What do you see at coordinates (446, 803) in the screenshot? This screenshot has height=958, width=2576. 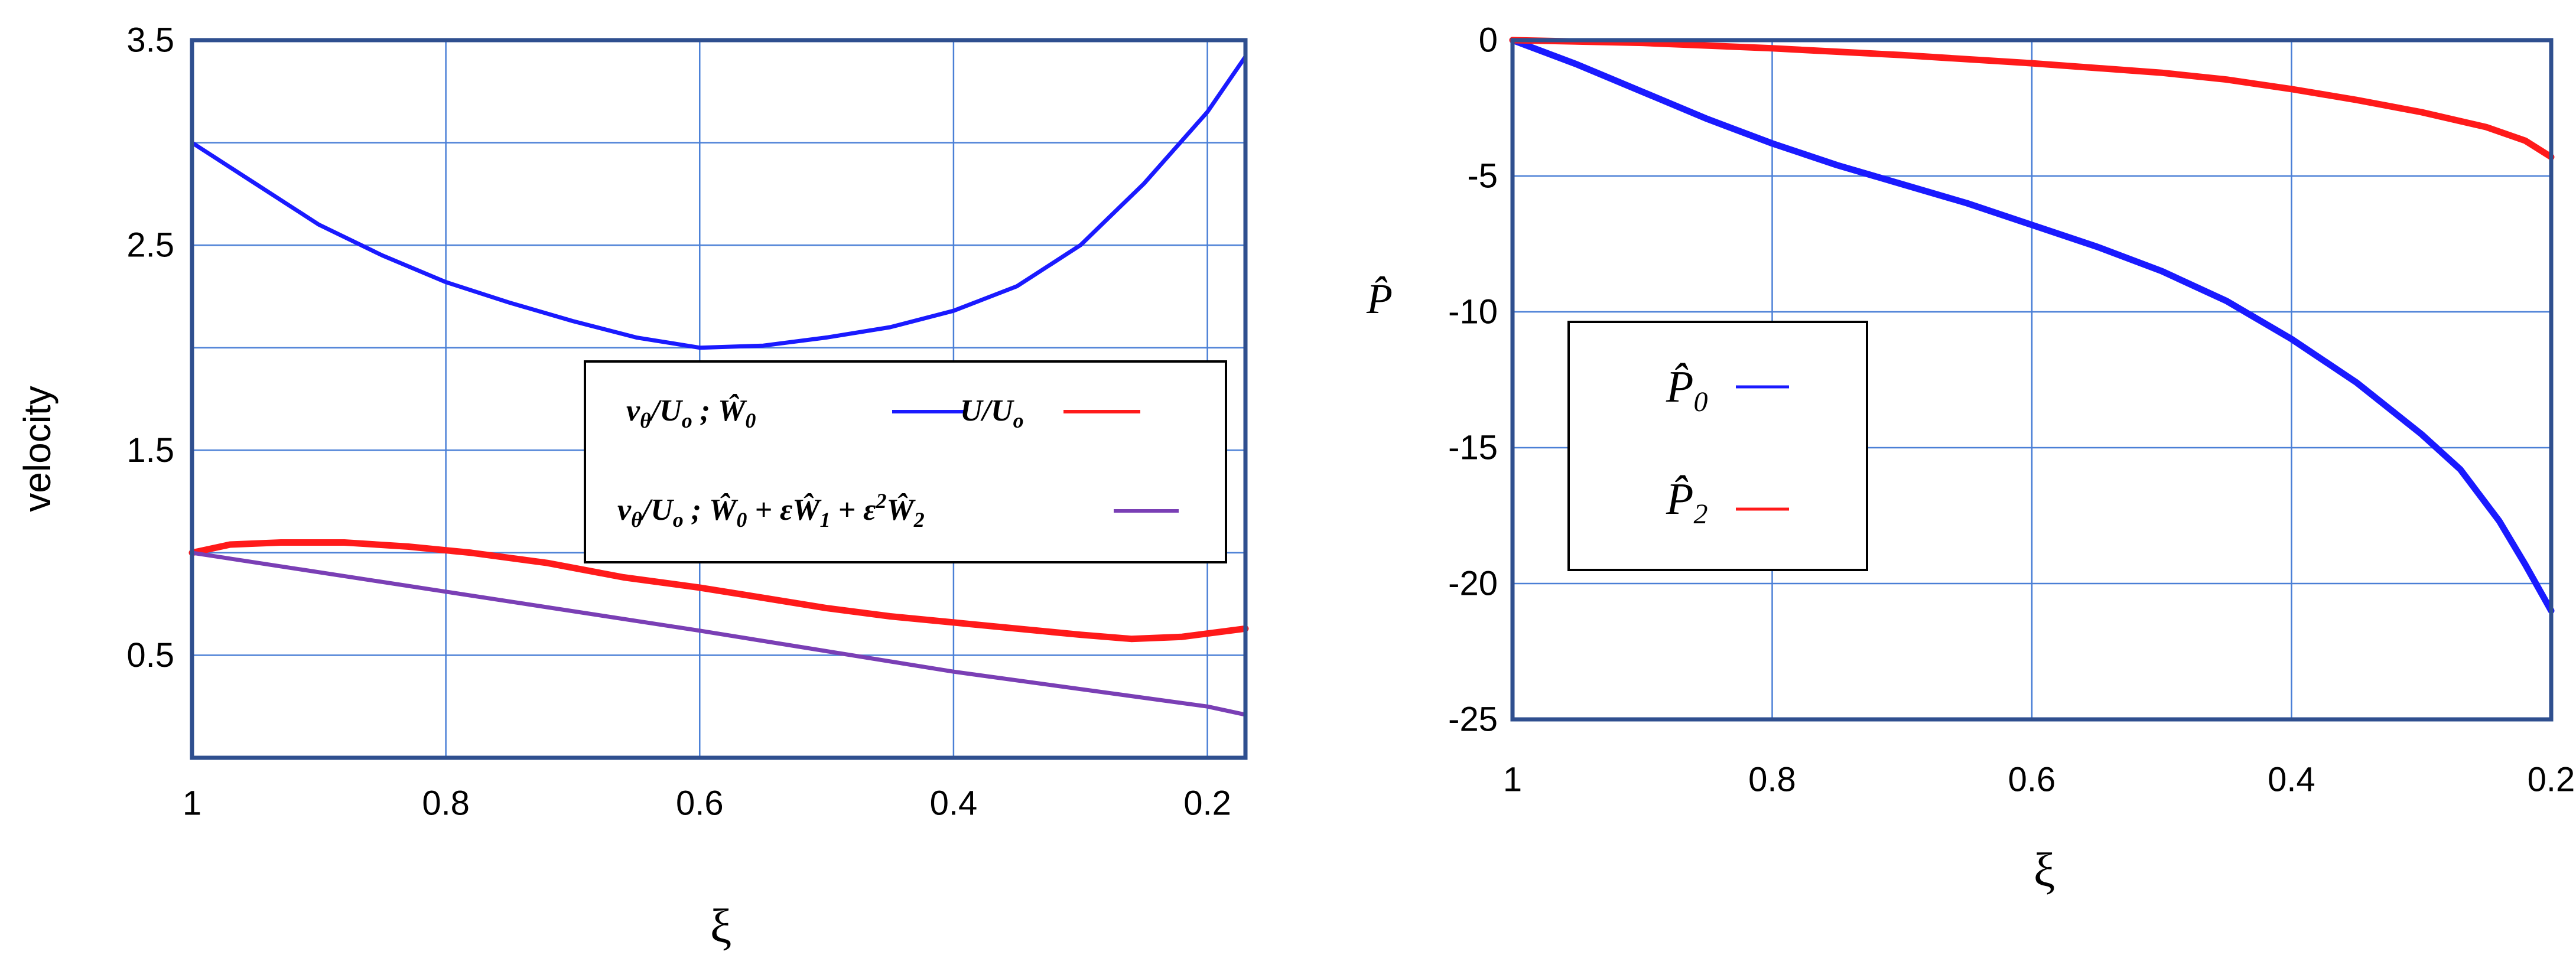 I see `velocity-x-tick-label: 0.8` at bounding box center [446, 803].